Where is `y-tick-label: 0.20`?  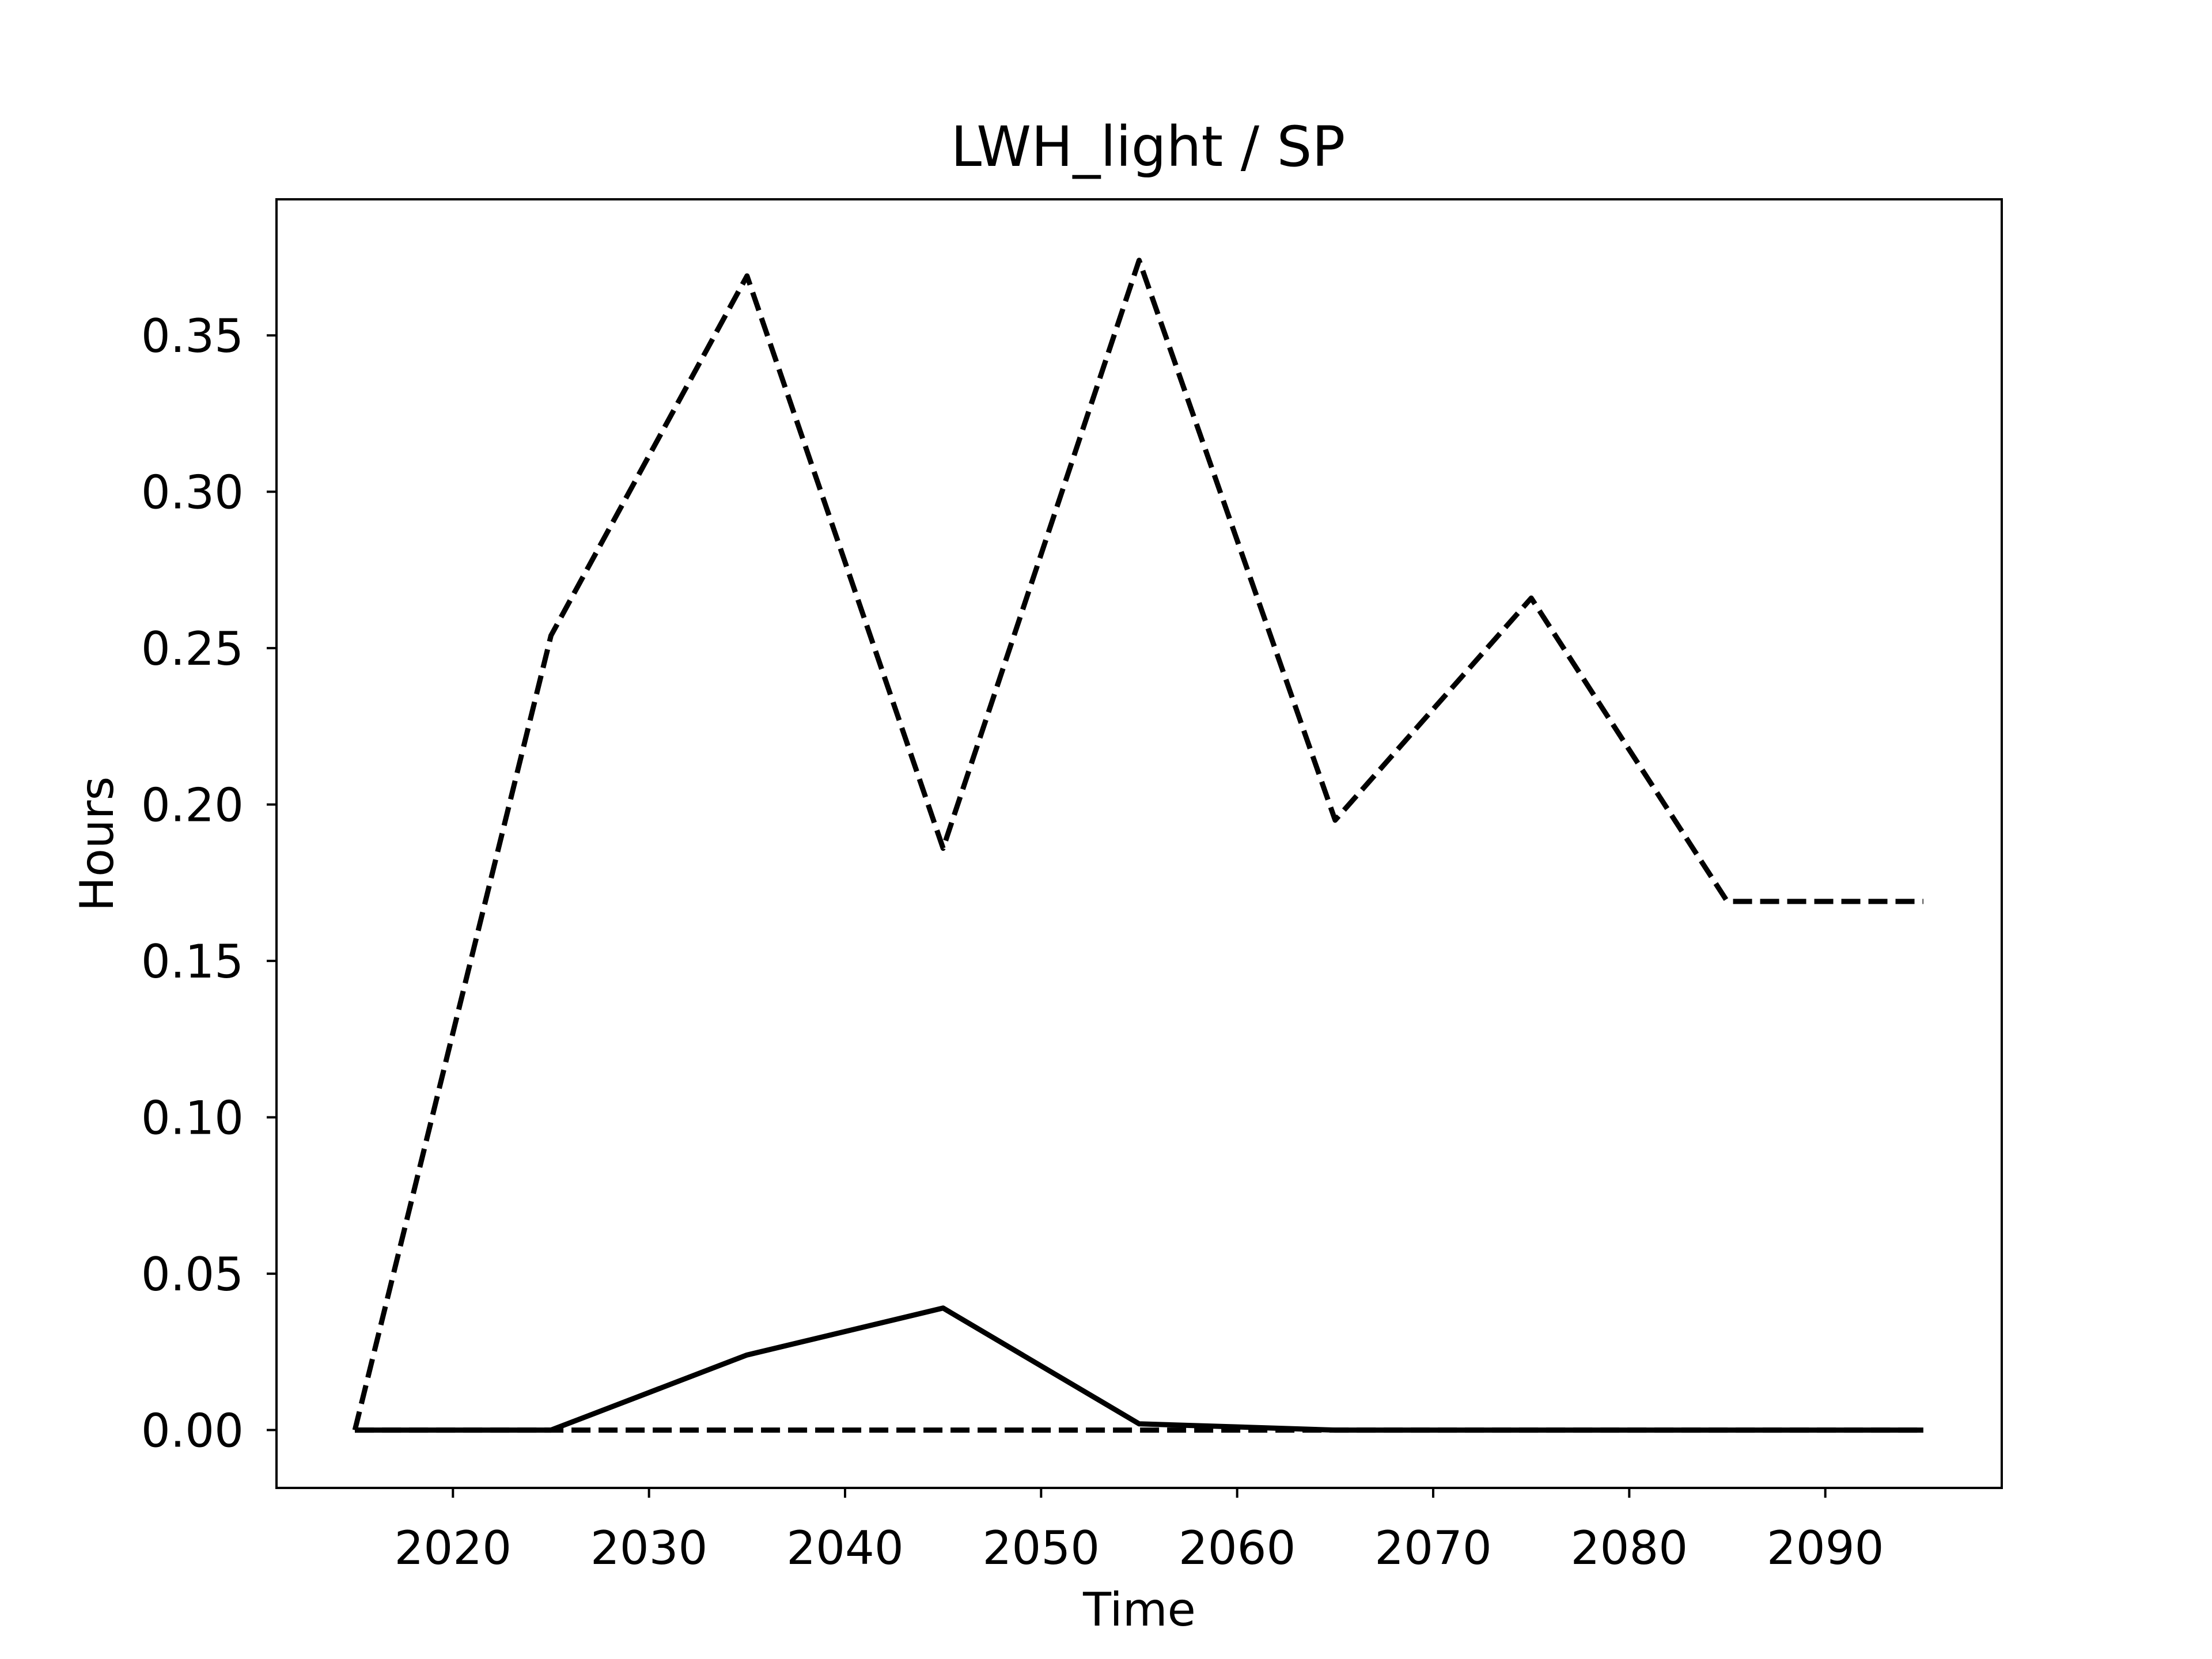 y-tick-label: 0.20 is located at coordinates (192, 805).